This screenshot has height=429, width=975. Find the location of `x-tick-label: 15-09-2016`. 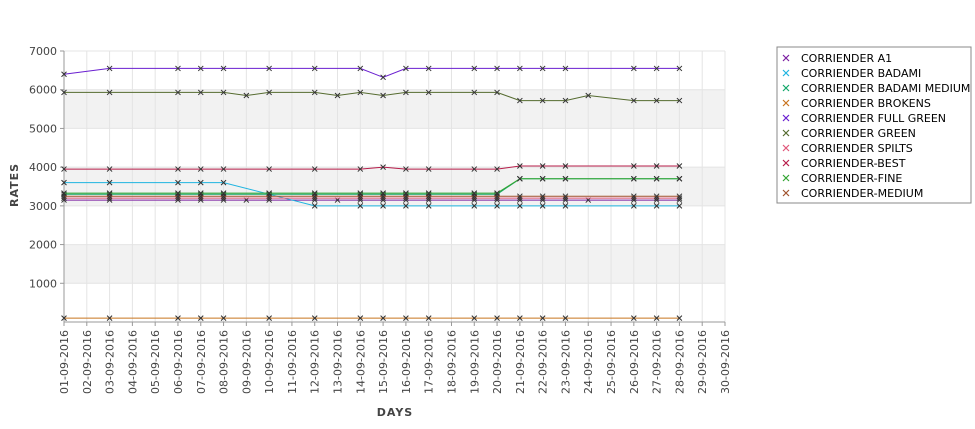

x-tick-label: 15-09-2016 is located at coordinates (383, 362).